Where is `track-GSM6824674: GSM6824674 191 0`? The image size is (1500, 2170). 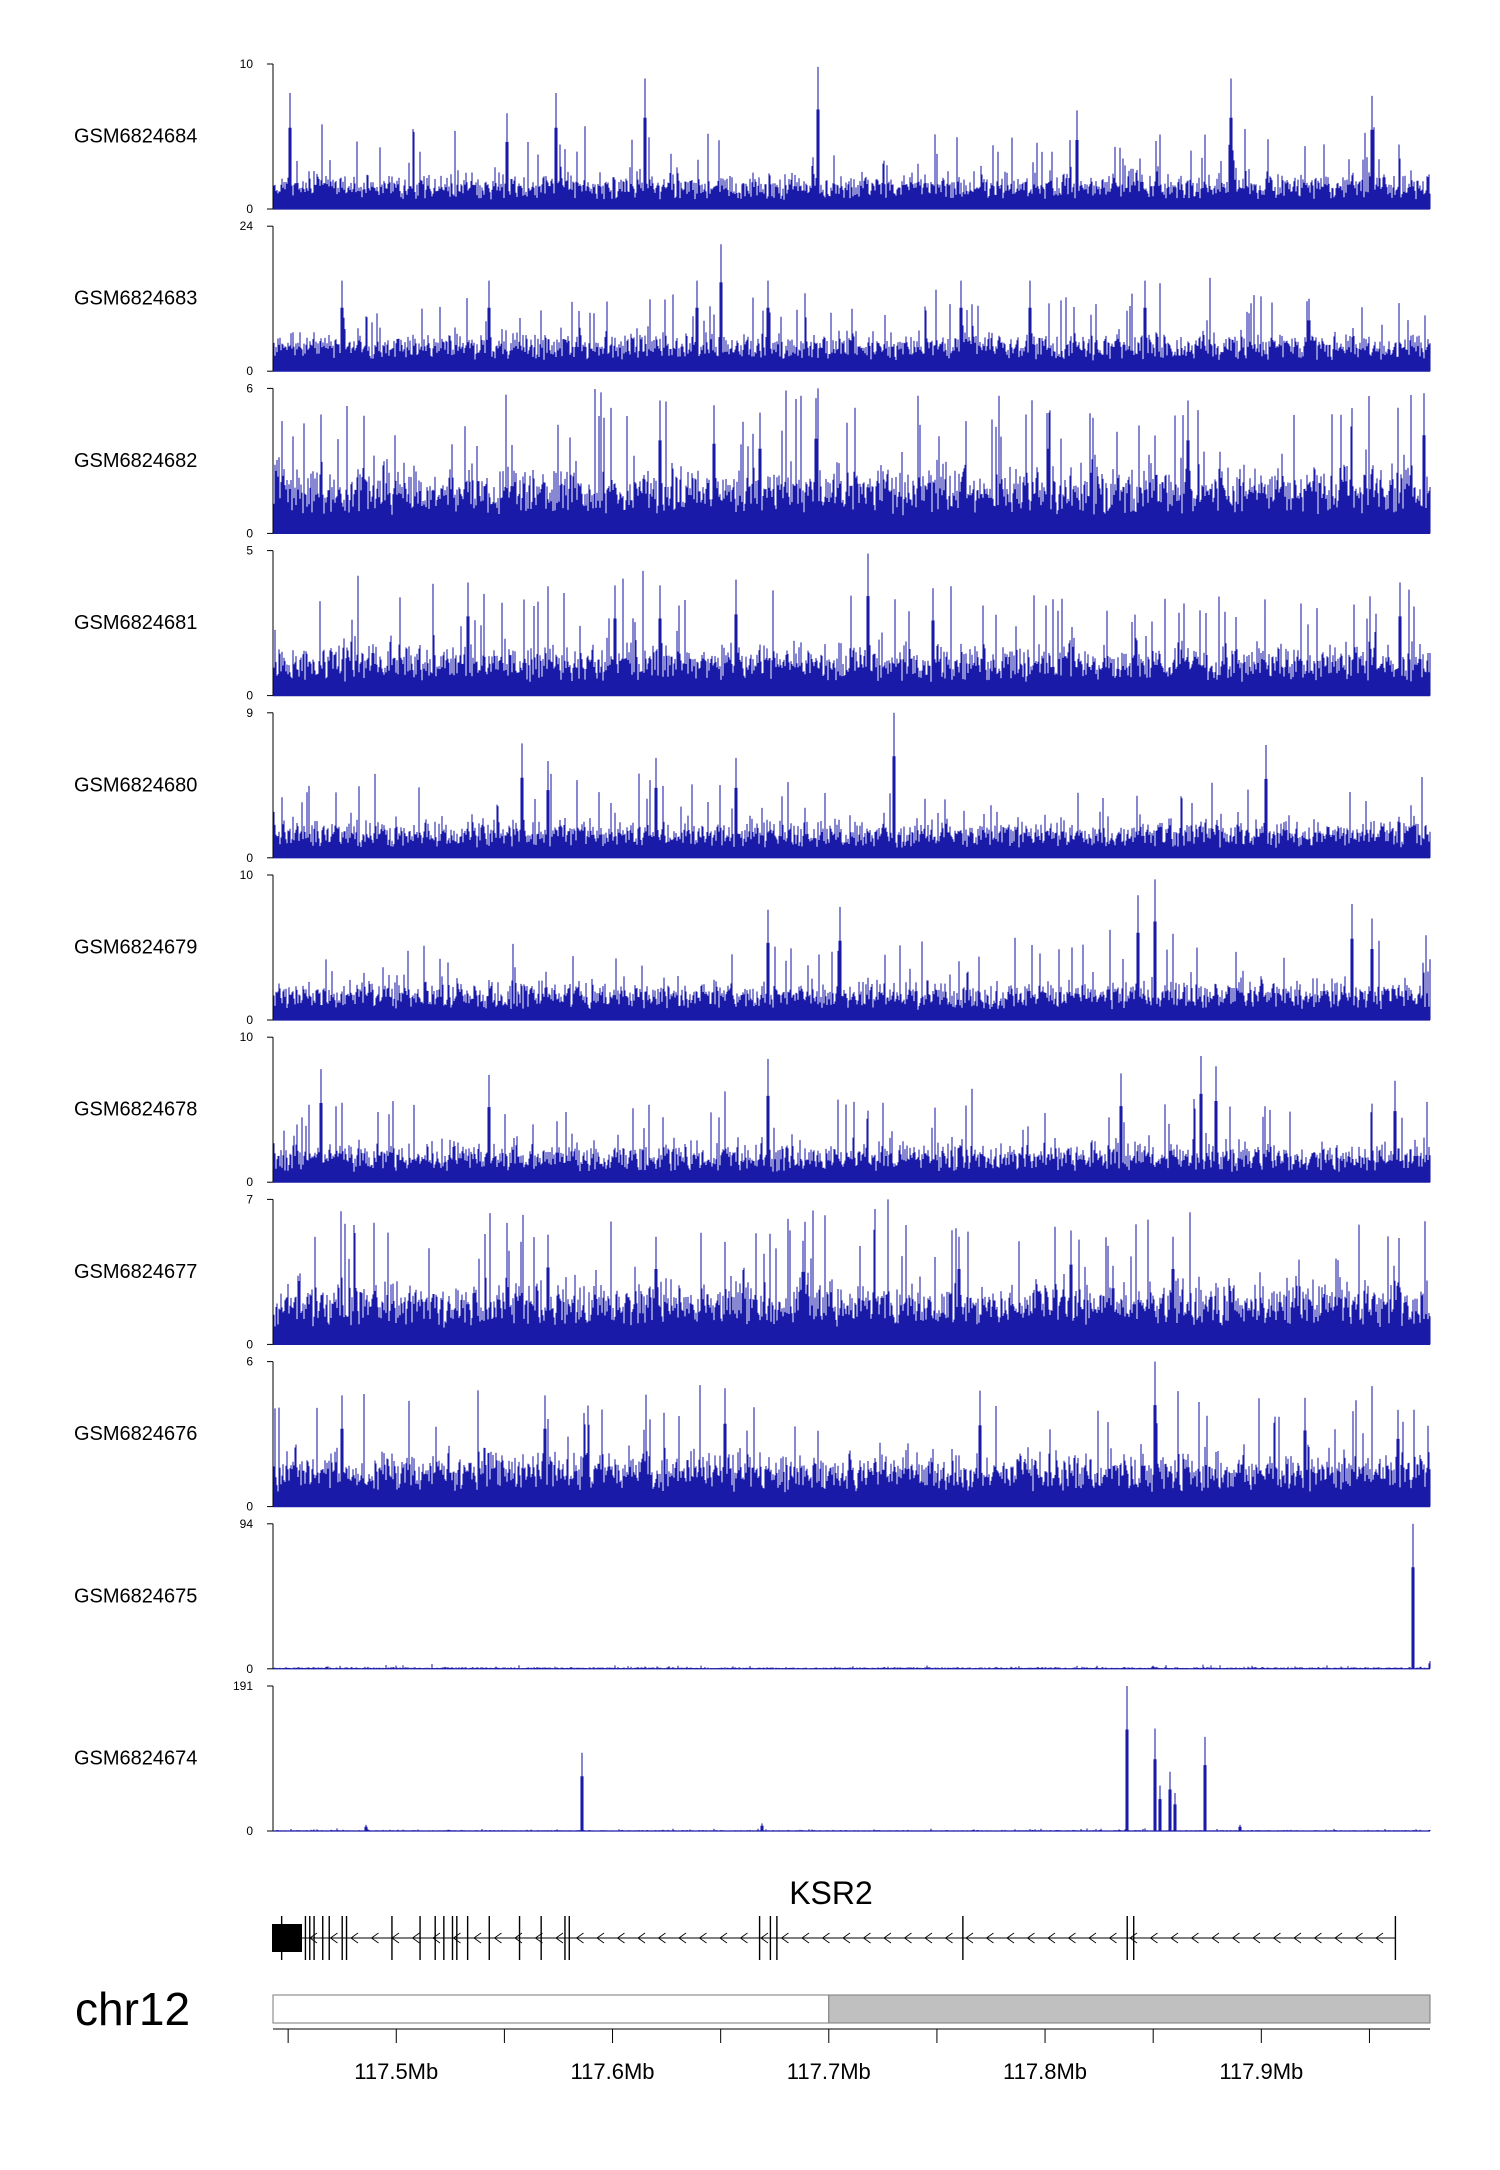 track-GSM6824674: GSM6824674 191 0 is located at coordinates (752, 1758).